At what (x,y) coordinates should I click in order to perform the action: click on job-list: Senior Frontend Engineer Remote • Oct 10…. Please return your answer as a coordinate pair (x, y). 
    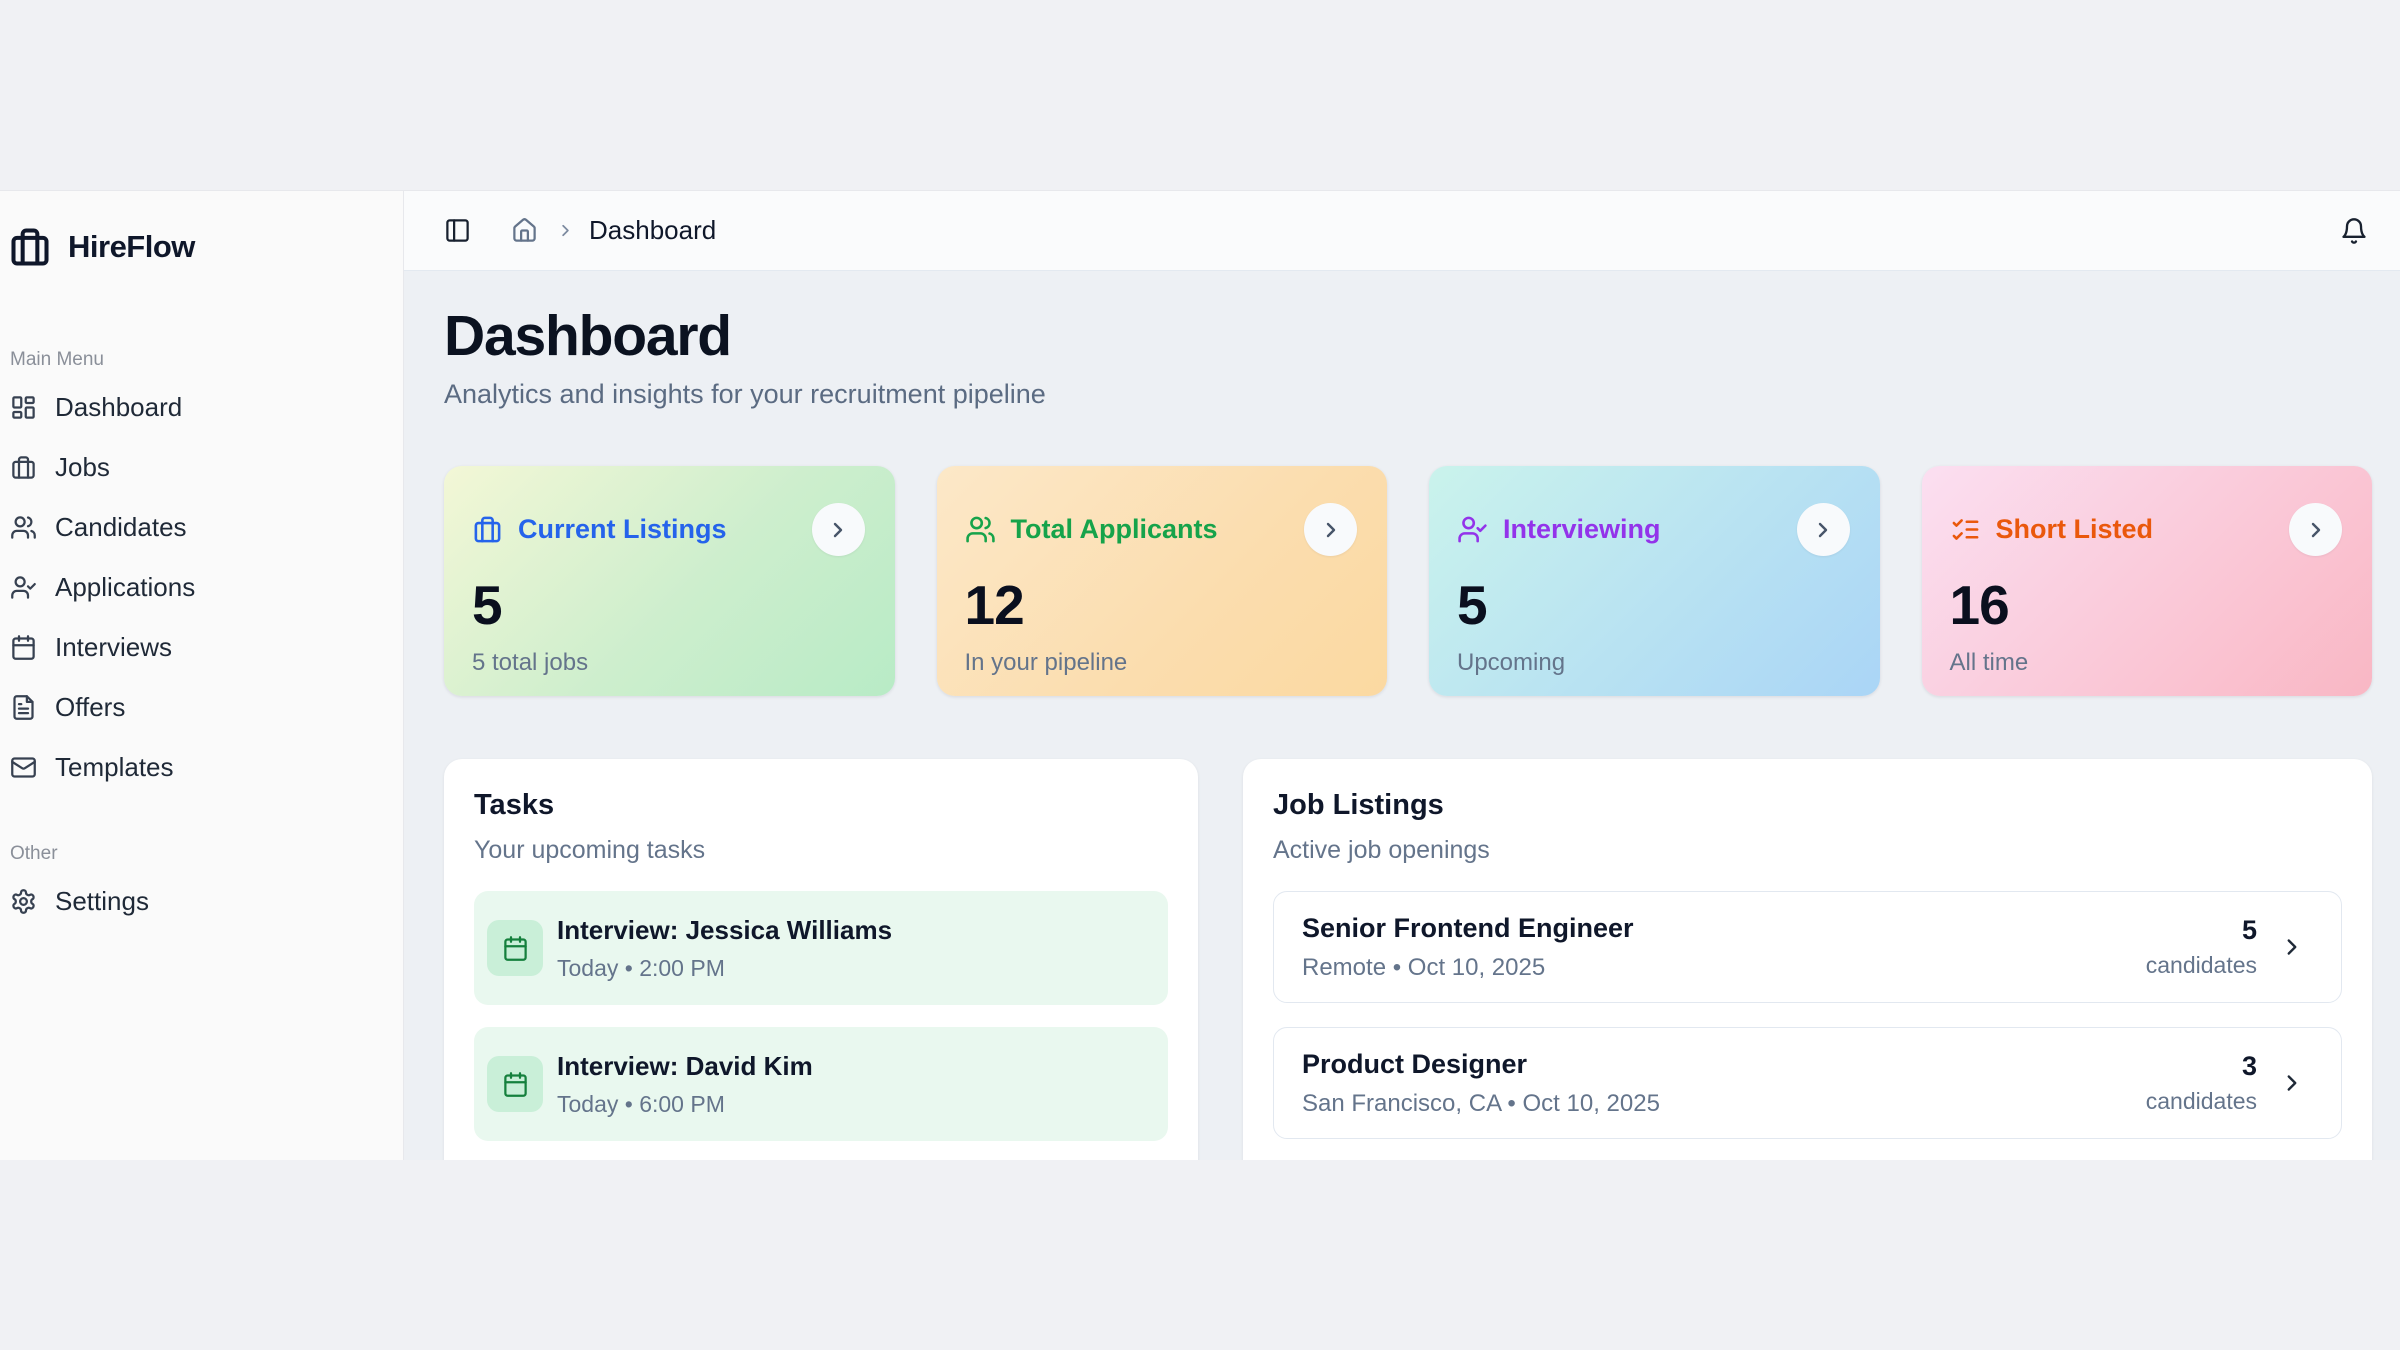
    Looking at the image, I should click on (1807, 1015).